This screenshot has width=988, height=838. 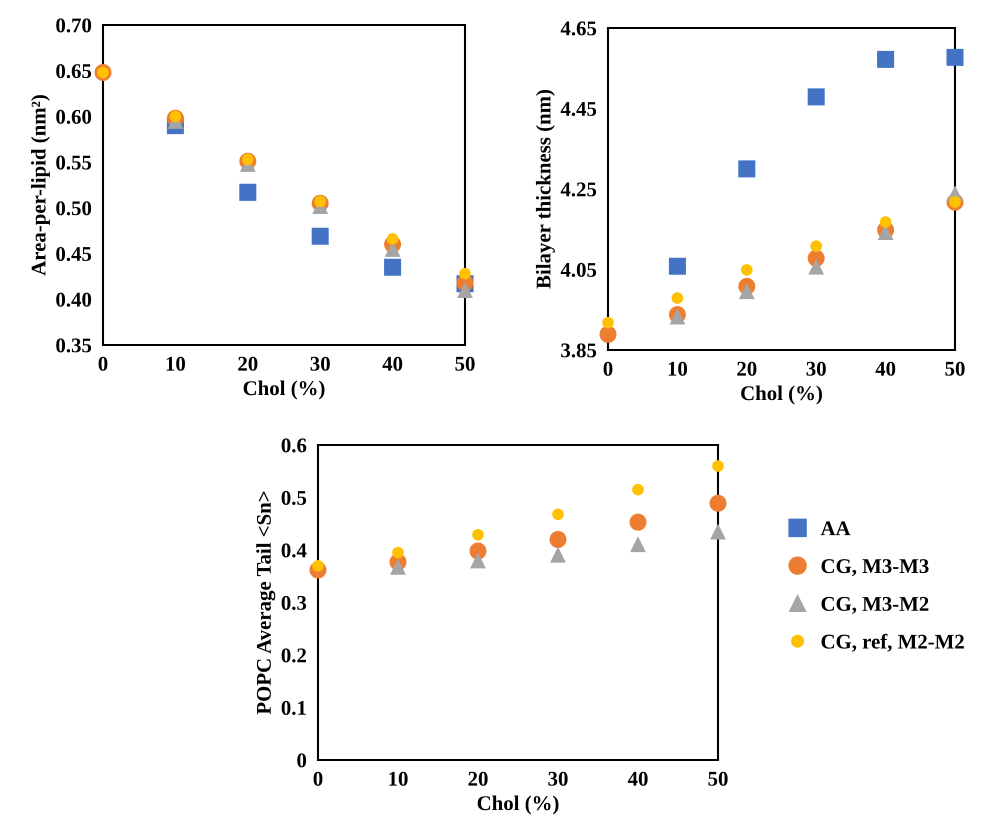 What do you see at coordinates (294, 655) in the screenshot?
I see `y-tick-label: 0.2` at bounding box center [294, 655].